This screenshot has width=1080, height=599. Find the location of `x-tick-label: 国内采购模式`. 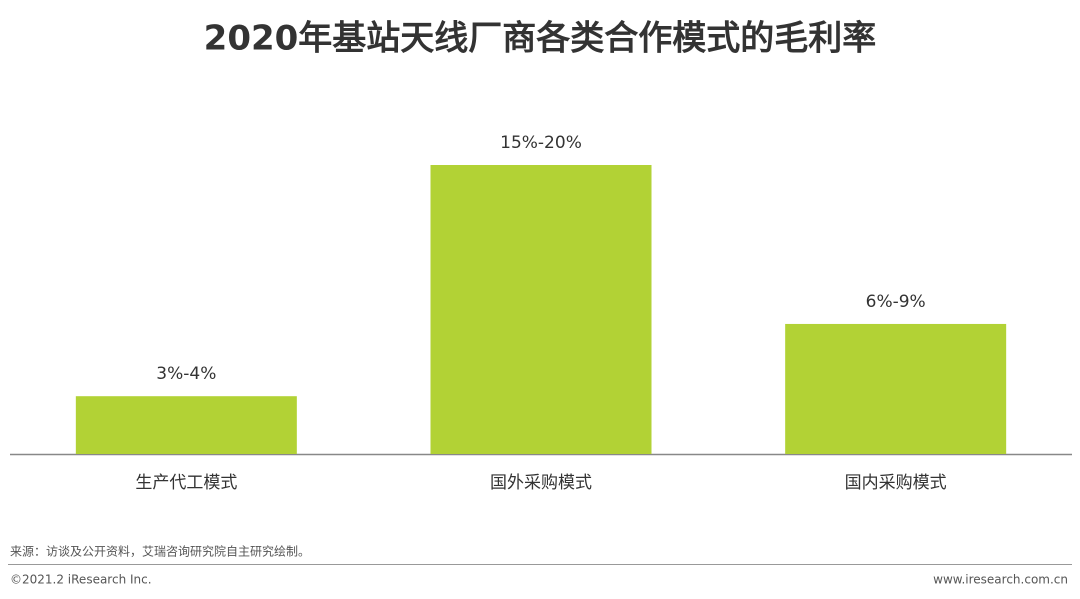

x-tick-label: 国内采购模式 is located at coordinates (896, 483).